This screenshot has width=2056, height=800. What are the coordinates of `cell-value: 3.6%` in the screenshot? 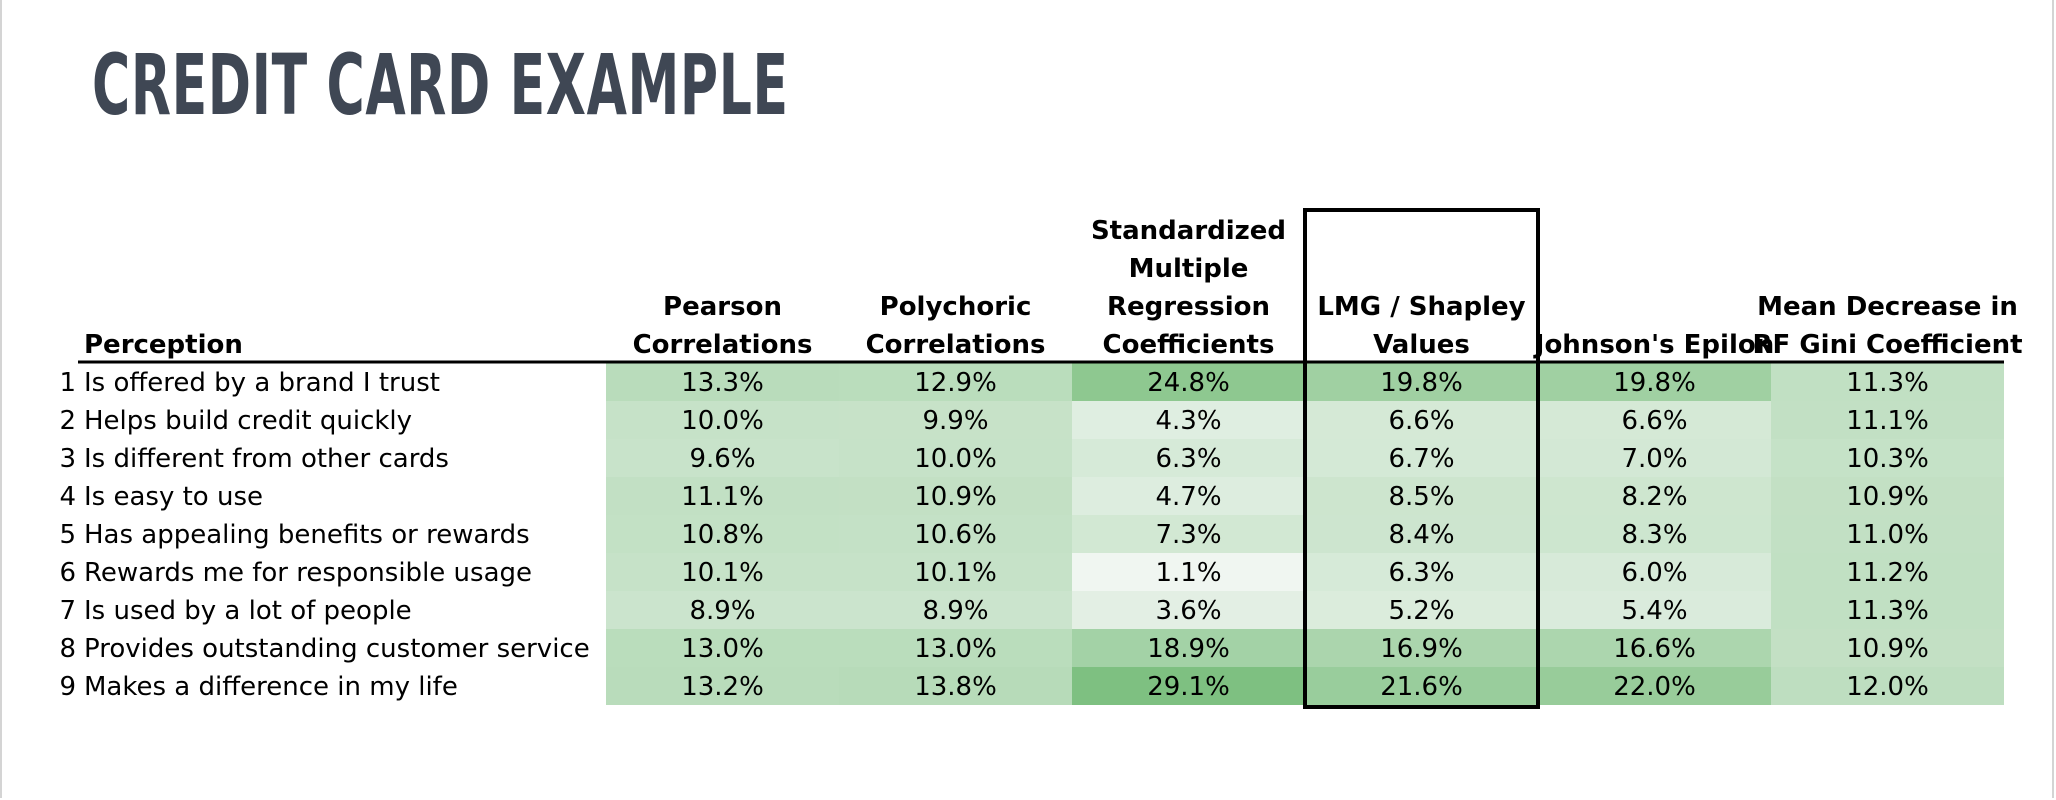 It's located at (1188, 611).